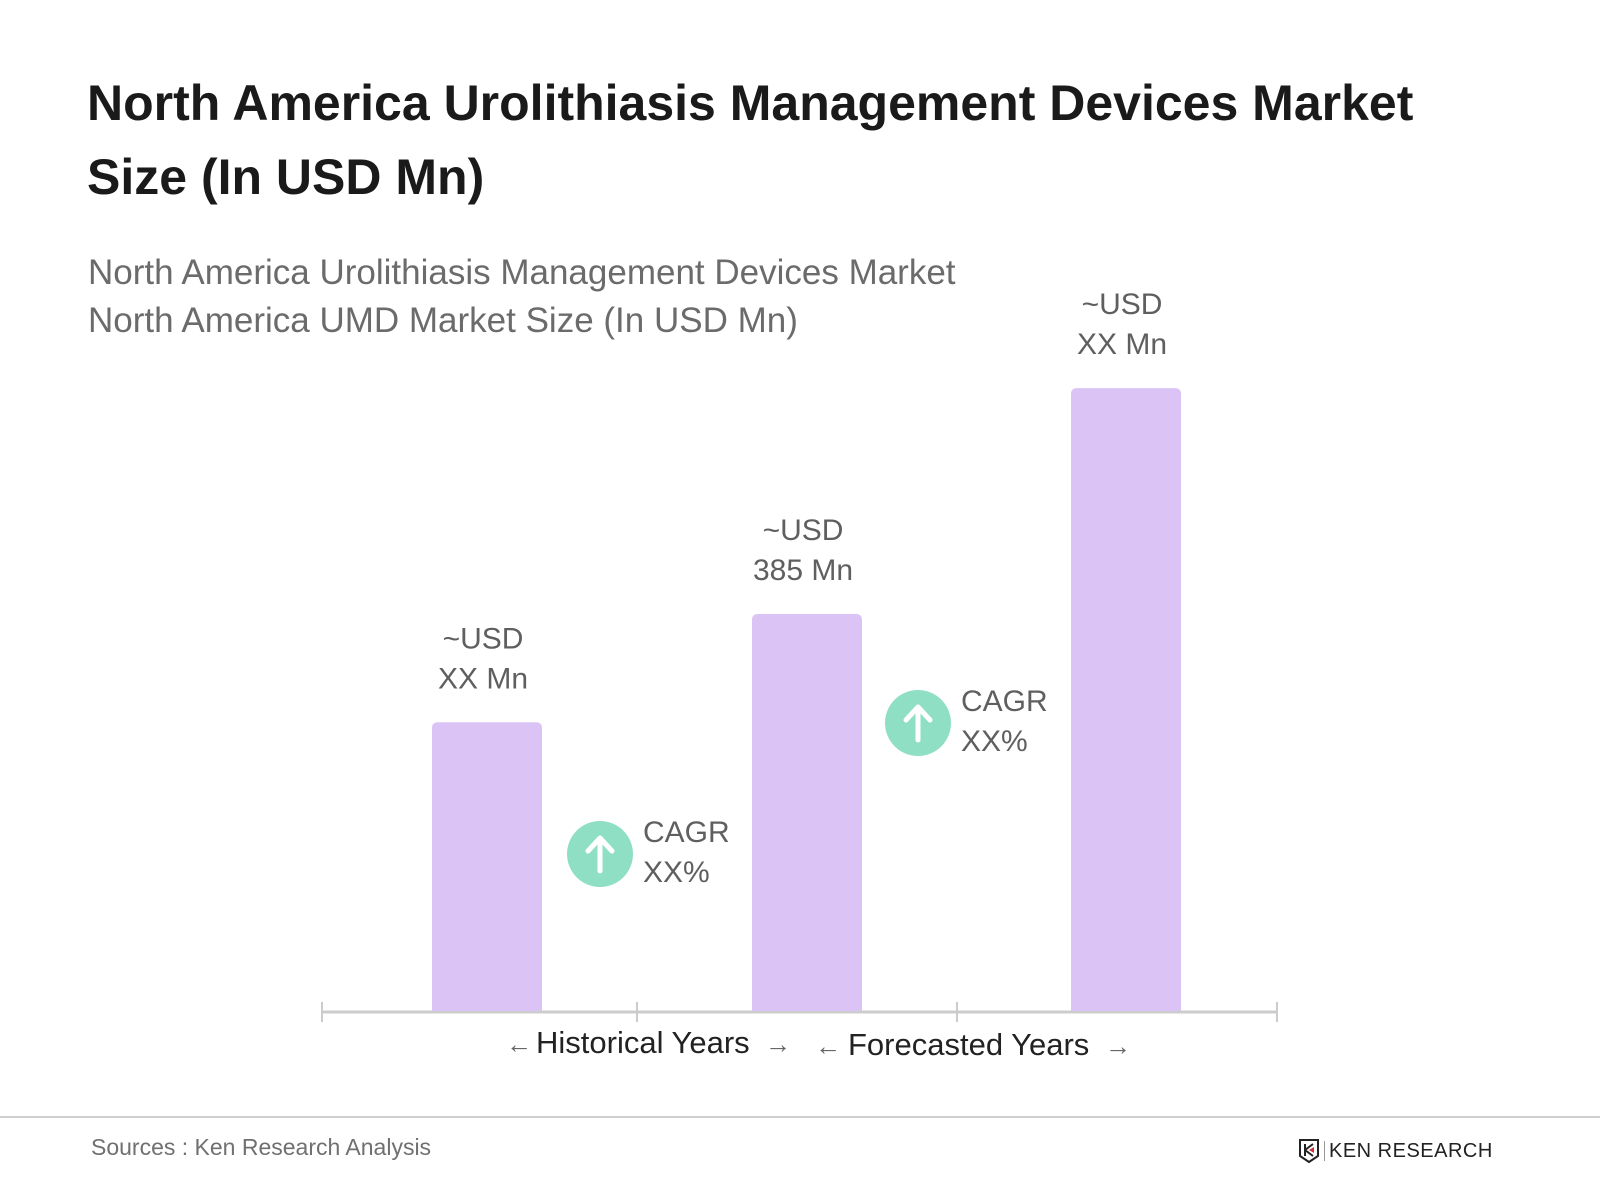 The height and width of the screenshot is (1200, 1600). What do you see at coordinates (800, 1117) in the screenshot?
I see `footer-divider` at bounding box center [800, 1117].